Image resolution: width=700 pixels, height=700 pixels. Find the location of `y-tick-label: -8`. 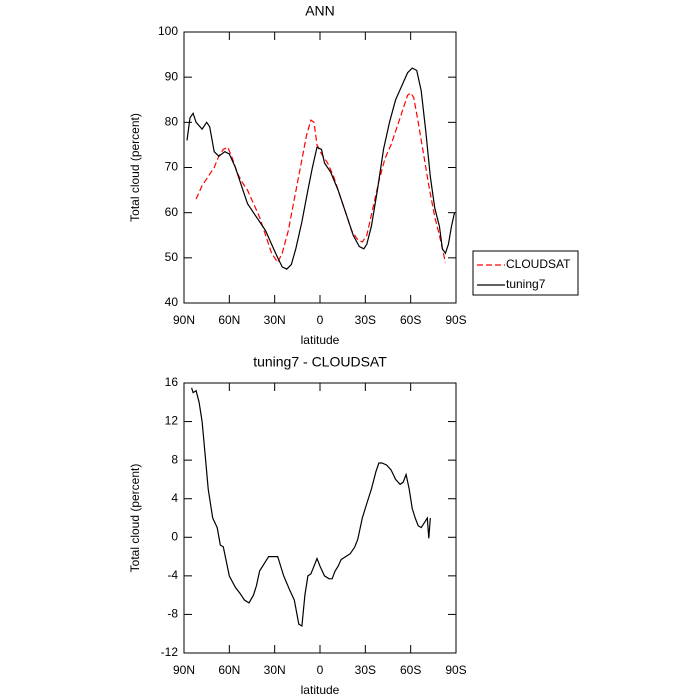

y-tick-label: -8 is located at coordinates (172, 614).